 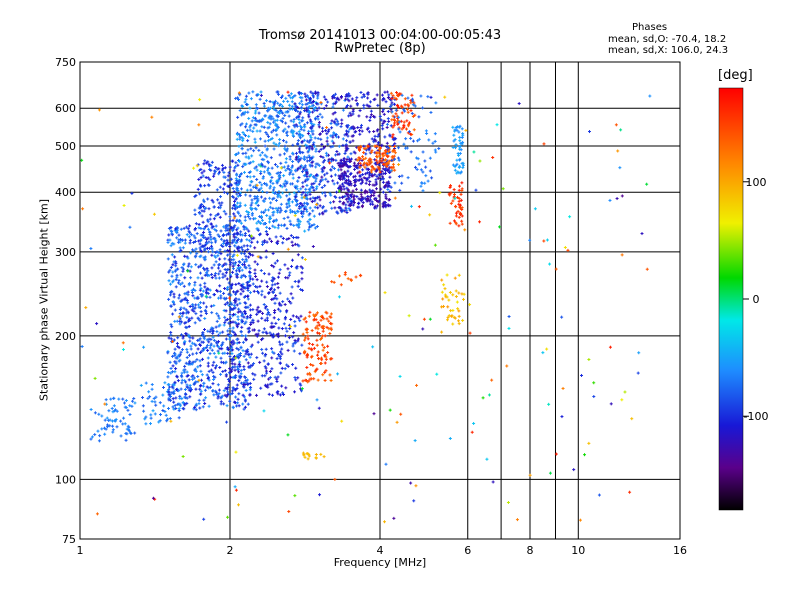 I want to click on colorbar-tick-label: 0, so click(x=756, y=299).